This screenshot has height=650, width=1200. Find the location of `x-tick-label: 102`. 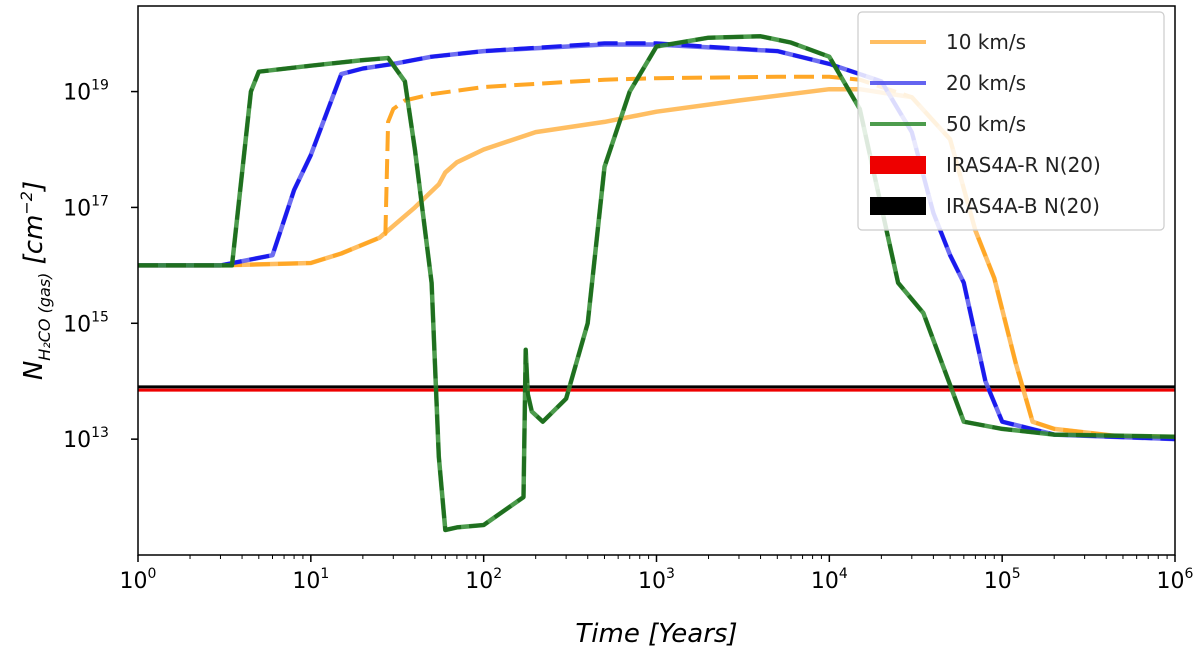

x-tick-label: 102 is located at coordinates (483, 580).